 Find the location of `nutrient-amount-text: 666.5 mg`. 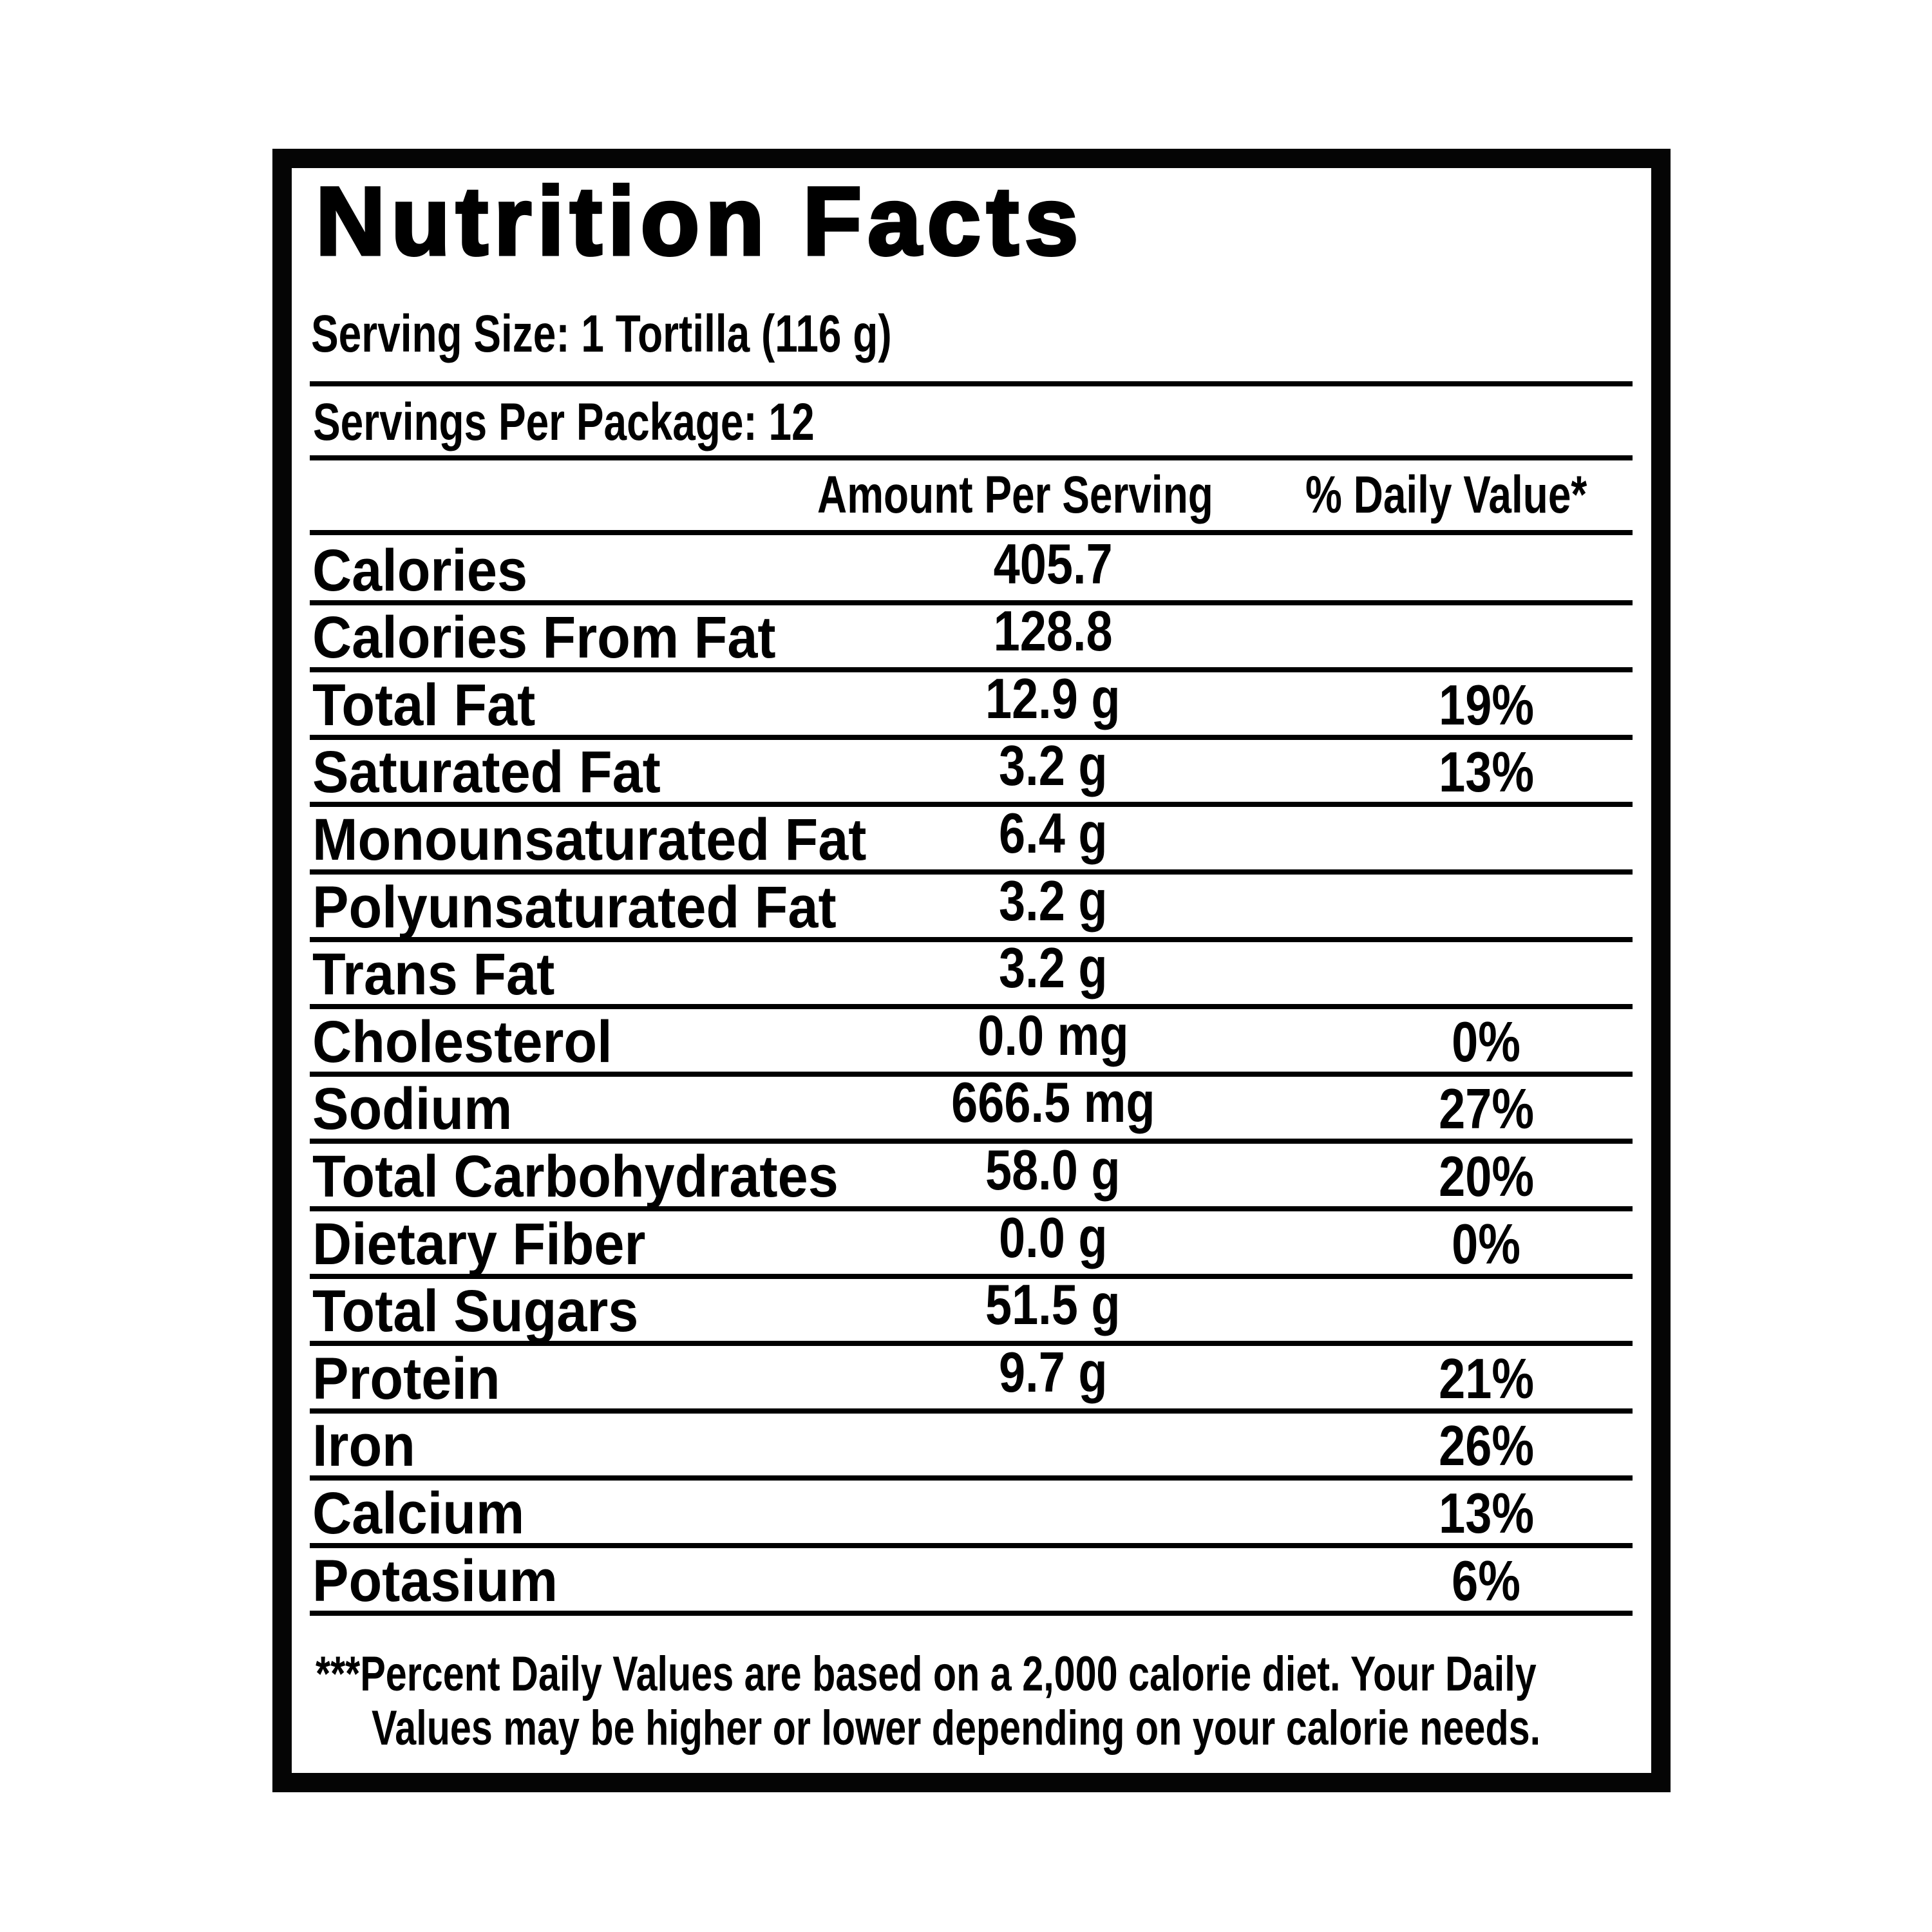

nutrient-amount-text: 666.5 mg is located at coordinates (1053, 1102).